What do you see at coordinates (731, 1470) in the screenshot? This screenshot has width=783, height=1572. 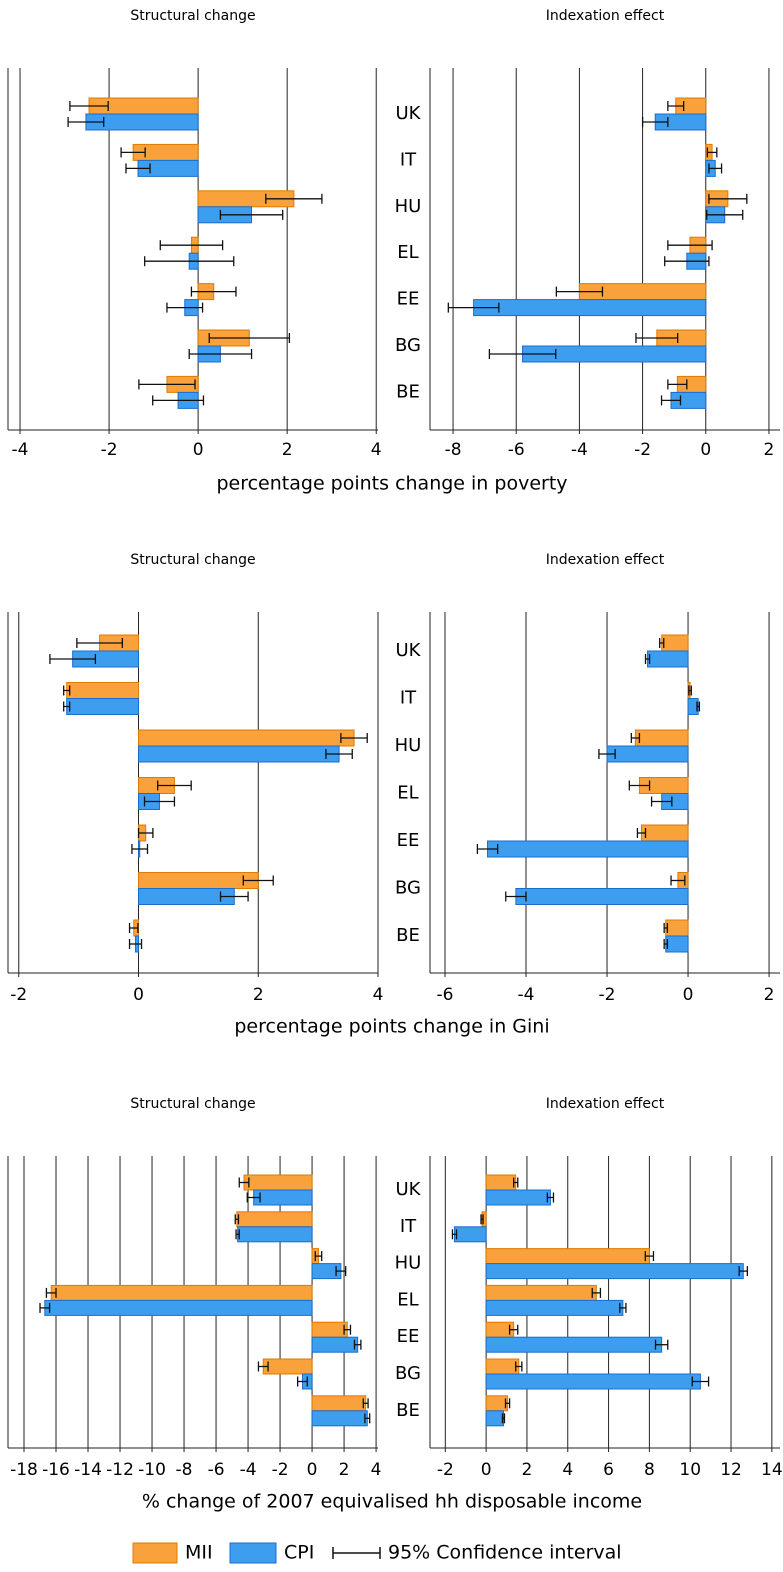 I see `x-tick-label: 12` at bounding box center [731, 1470].